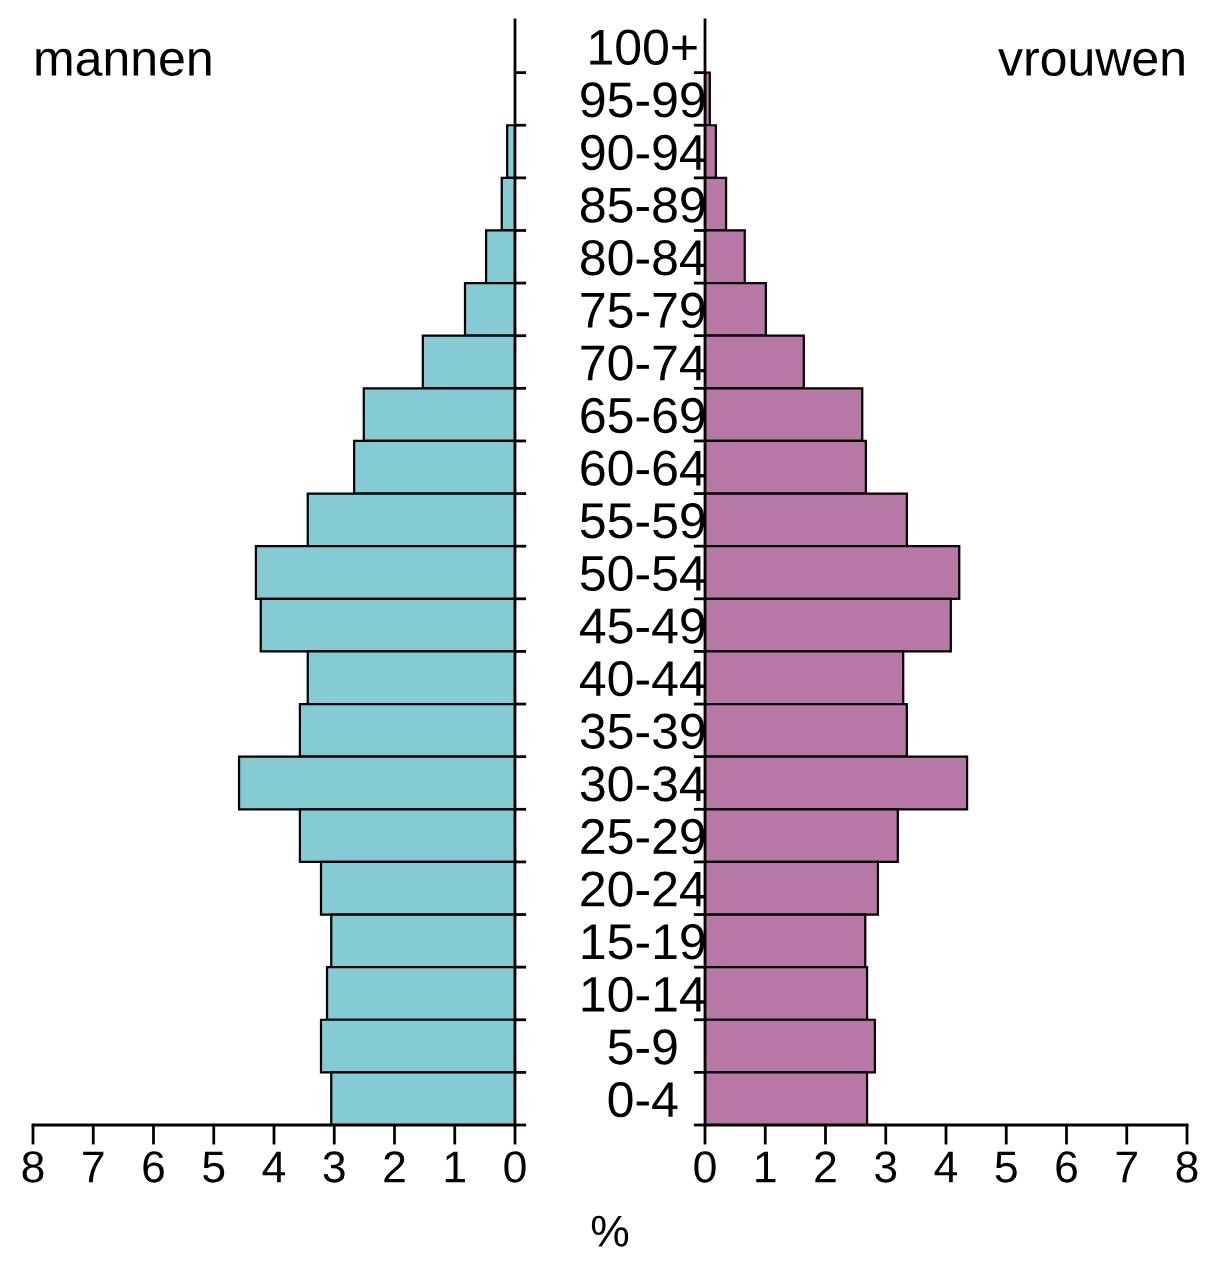 This screenshot has width=1220, height=1278. Describe the element at coordinates (643, 784) in the screenshot. I see `y-tick-label: 30-34` at that location.